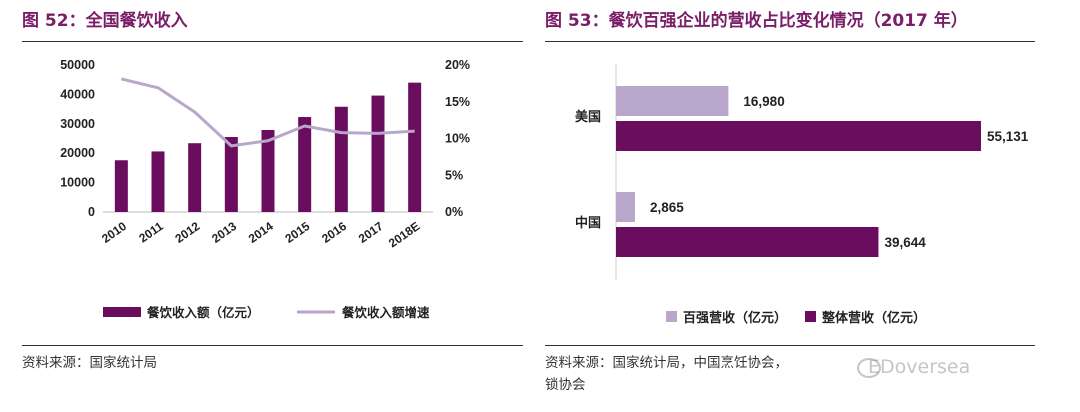  What do you see at coordinates (666, 363) in the screenshot?
I see `figure-53-source-line-1: 资料来源：国家统计局，中国烹饪协会，` at bounding box center [666, 363].